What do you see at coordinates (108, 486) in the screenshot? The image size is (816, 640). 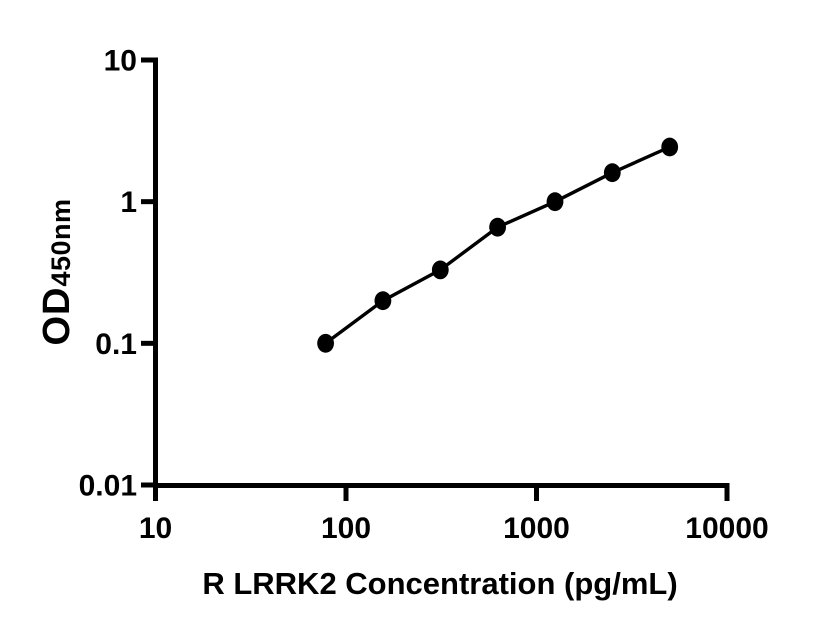 I see `y-tick-label: 0.01` at bounding box center [108, 486].